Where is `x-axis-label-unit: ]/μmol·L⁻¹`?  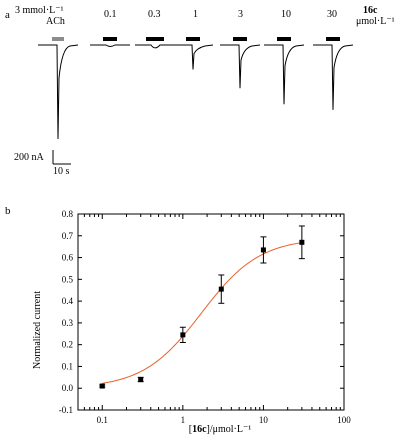 x-axis-label-unit: ]/μmol·L⁻¹ is located at coordinates (229, 429).